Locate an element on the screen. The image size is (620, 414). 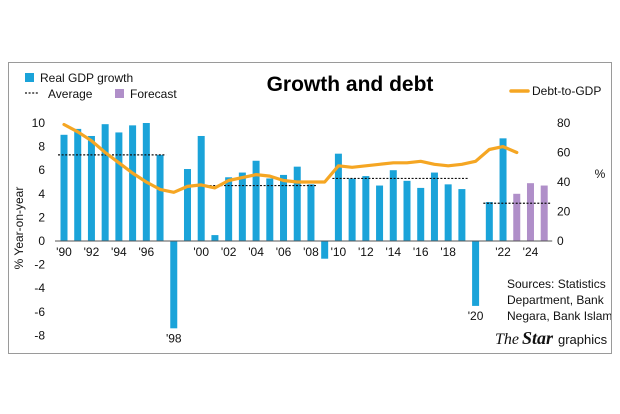
x-tick-label: '18 is located at coordinates (448, 252).